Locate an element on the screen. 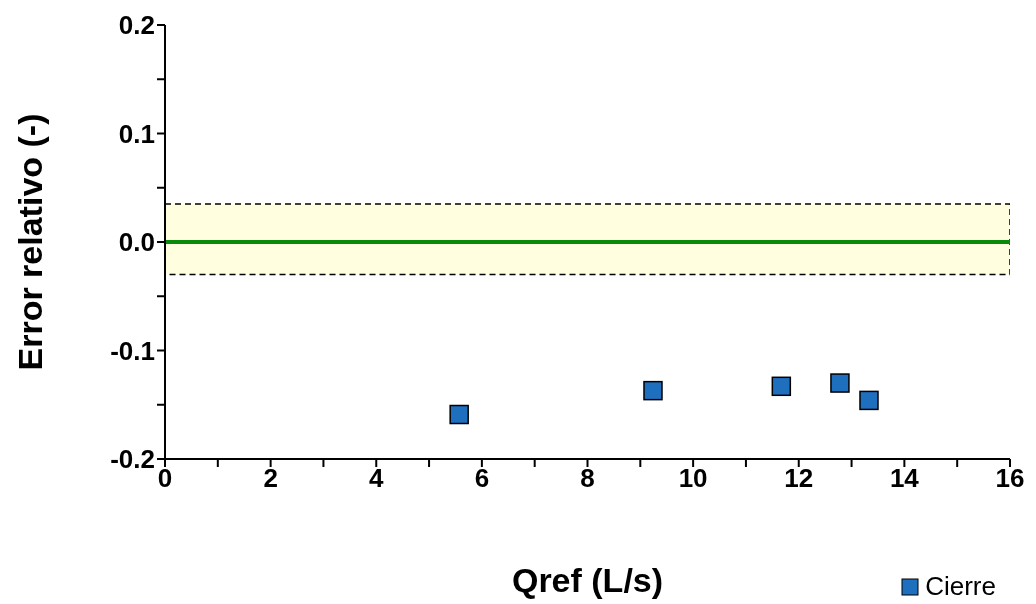  x-tick-label: 2 is located at coordinates (270, 478).